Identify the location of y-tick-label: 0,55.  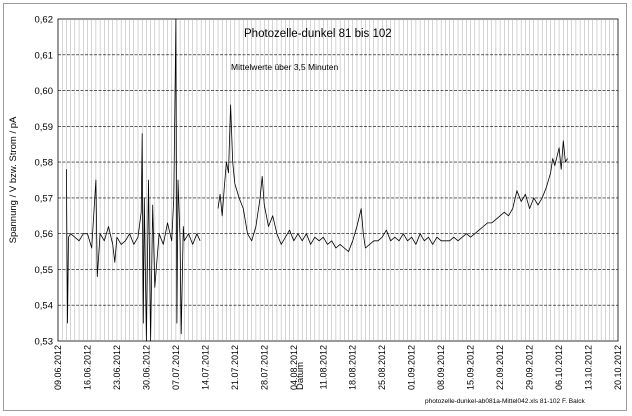
(44, 270).